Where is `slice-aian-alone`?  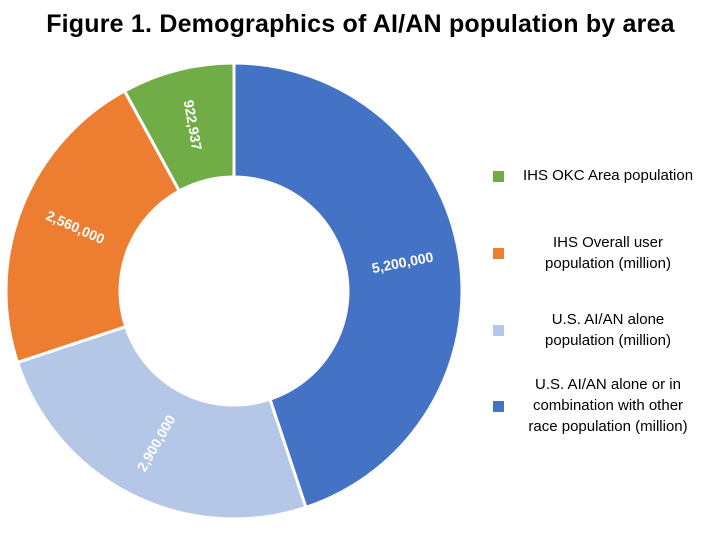 slice-aian-alone is located at coordinates (161, 422).